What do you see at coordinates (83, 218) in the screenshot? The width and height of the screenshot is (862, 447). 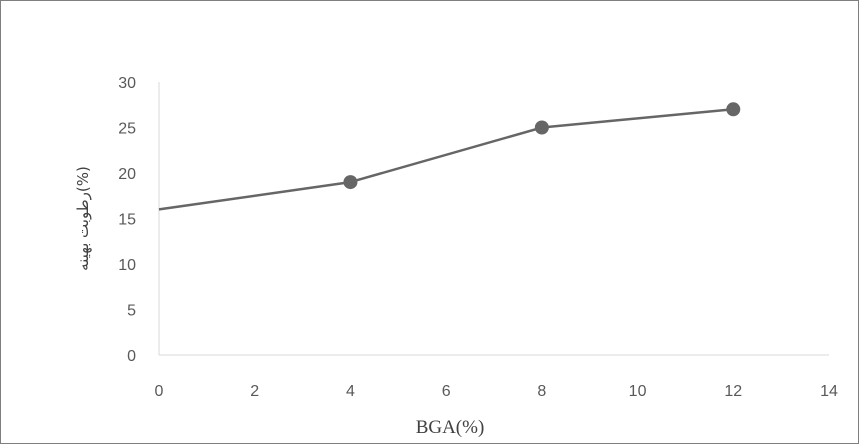 I see `y-axis-title: رطوبت بهینه(%)` at bounding box center [83, 218].